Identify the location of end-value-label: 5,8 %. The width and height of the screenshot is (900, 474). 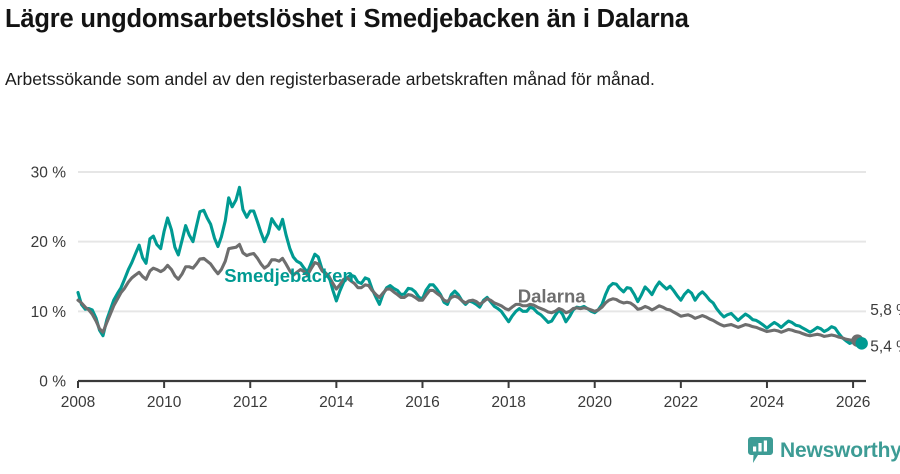
(885, 310).